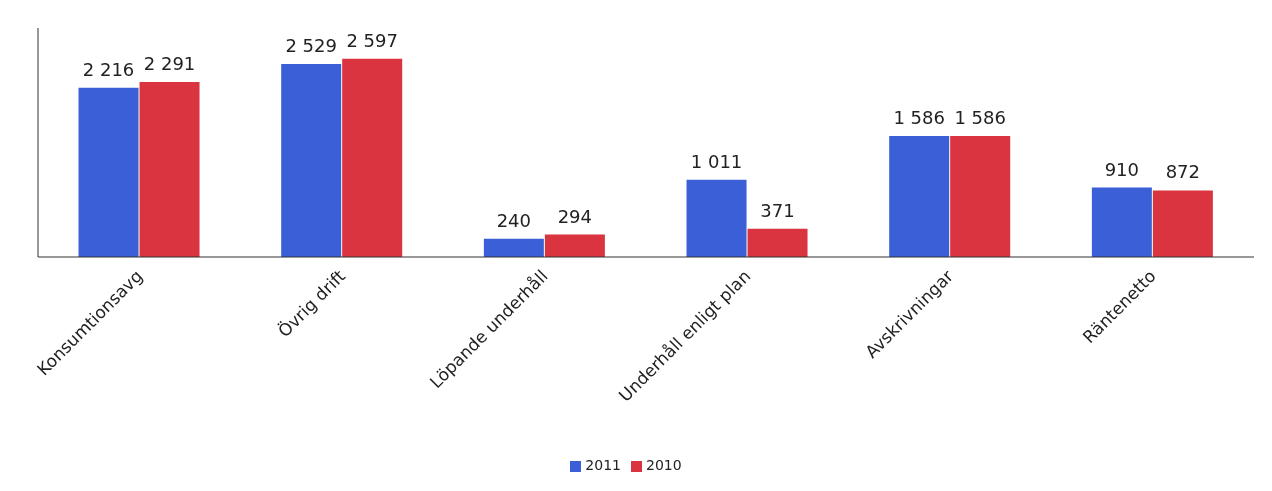  What do you see at coordinates (603, 465) in the screenshot?
I see `legend-label: 2011` at bounding box center [603, 465].